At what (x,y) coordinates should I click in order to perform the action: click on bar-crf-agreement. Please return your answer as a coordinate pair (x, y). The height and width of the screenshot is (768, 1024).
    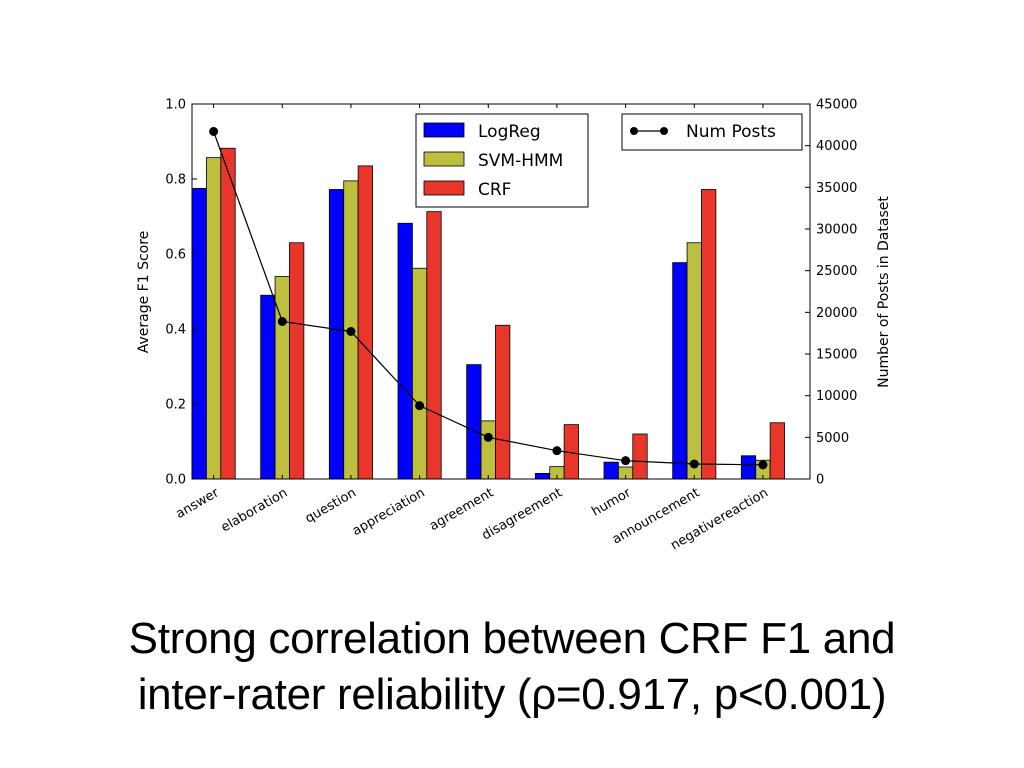
    Looking at the image, I should click on (503, 402).